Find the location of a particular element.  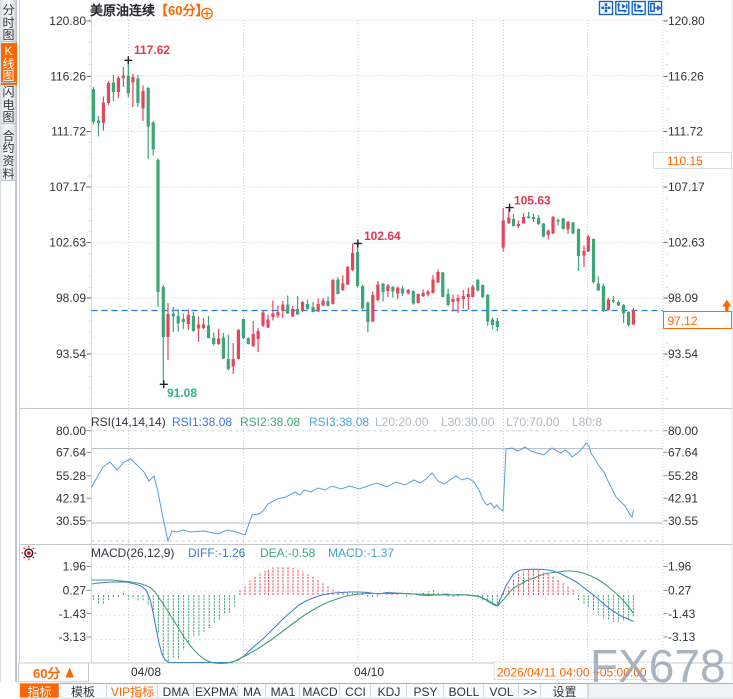

svg-text: MACD:-1.37 is located at coordinates (361, 553).